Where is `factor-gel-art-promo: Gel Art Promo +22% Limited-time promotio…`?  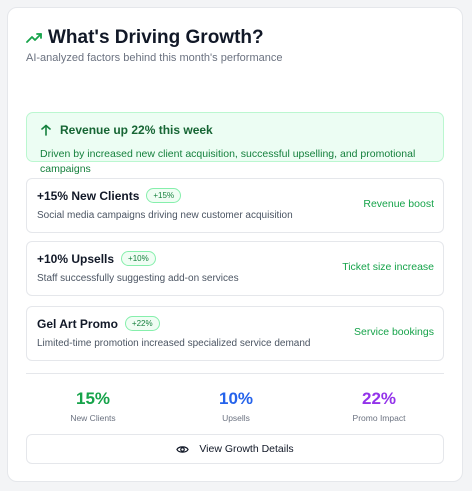
factor-gel-art-promo: Gel Art Promo +22% Limited-time promotio… is located at coordinates (235, 333).